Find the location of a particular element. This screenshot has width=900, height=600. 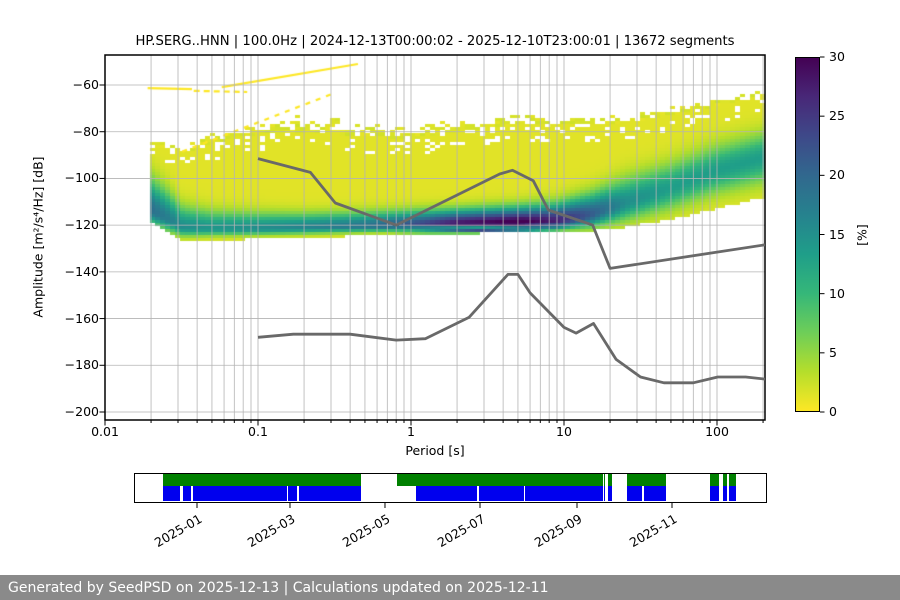

x-tick-label: 100 is located at coordinates (717, 431).